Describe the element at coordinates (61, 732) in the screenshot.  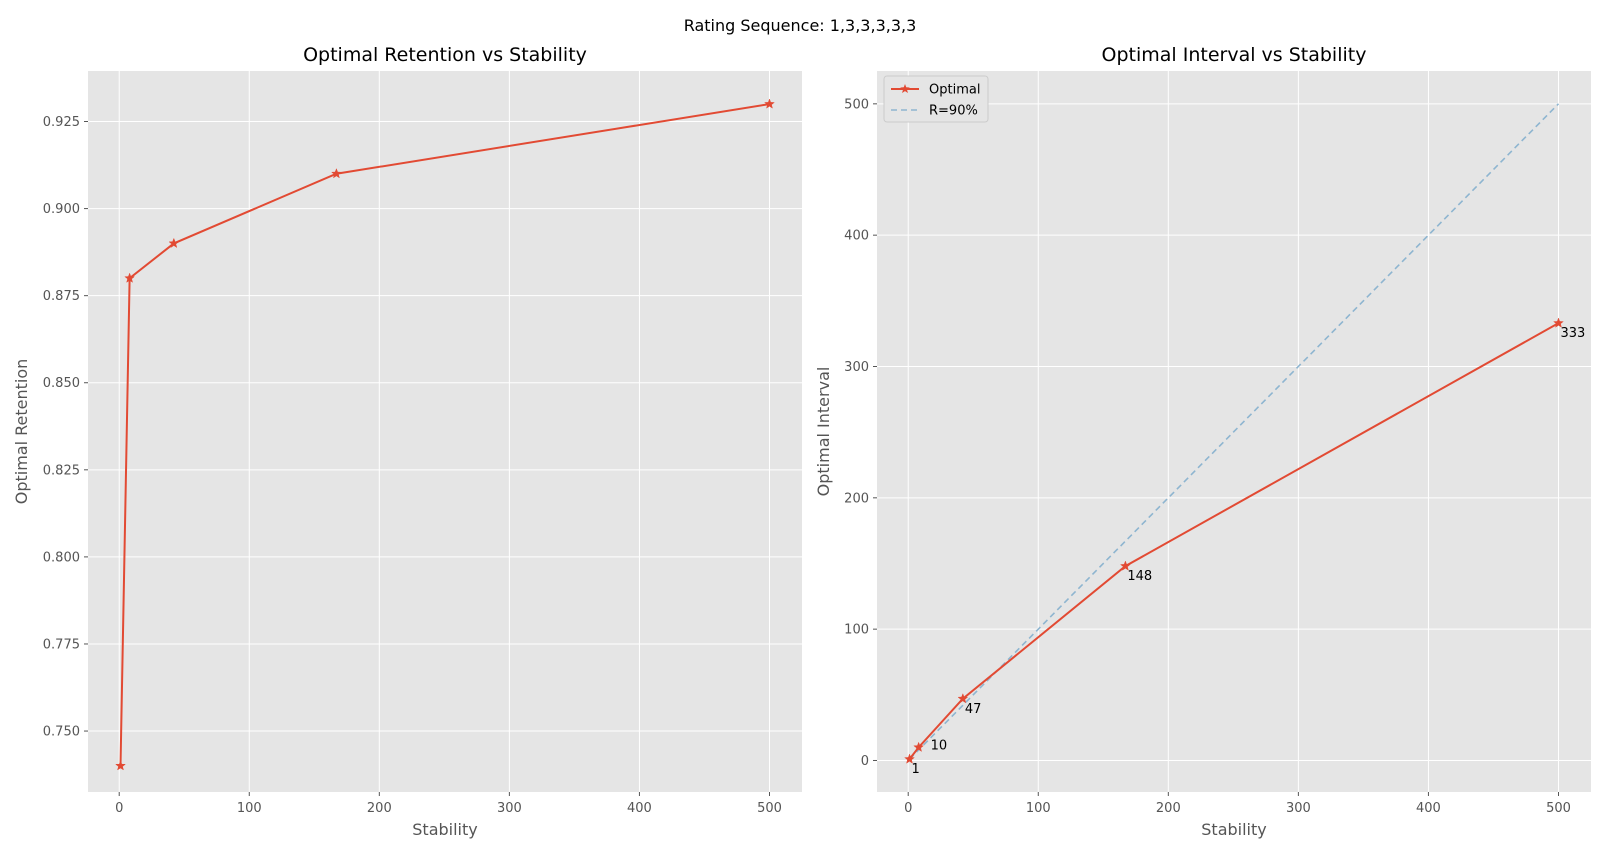
I see `y-tick-label: 0.750` at that location.